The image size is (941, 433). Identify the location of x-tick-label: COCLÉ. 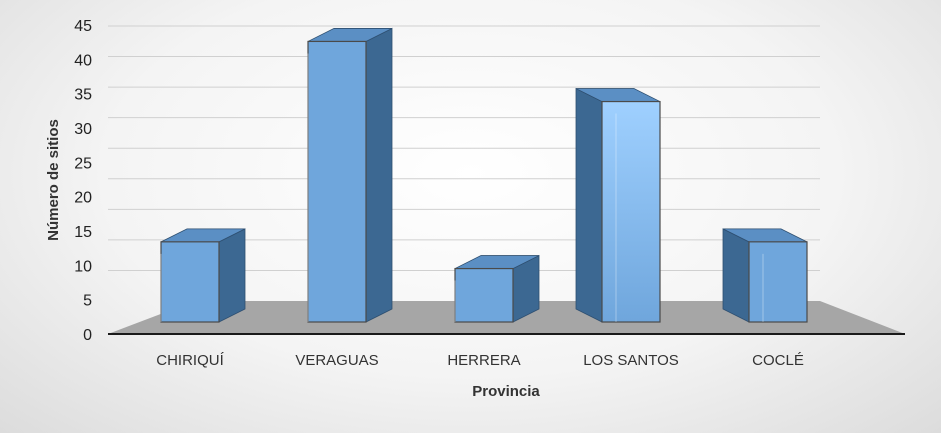
(778, 360).